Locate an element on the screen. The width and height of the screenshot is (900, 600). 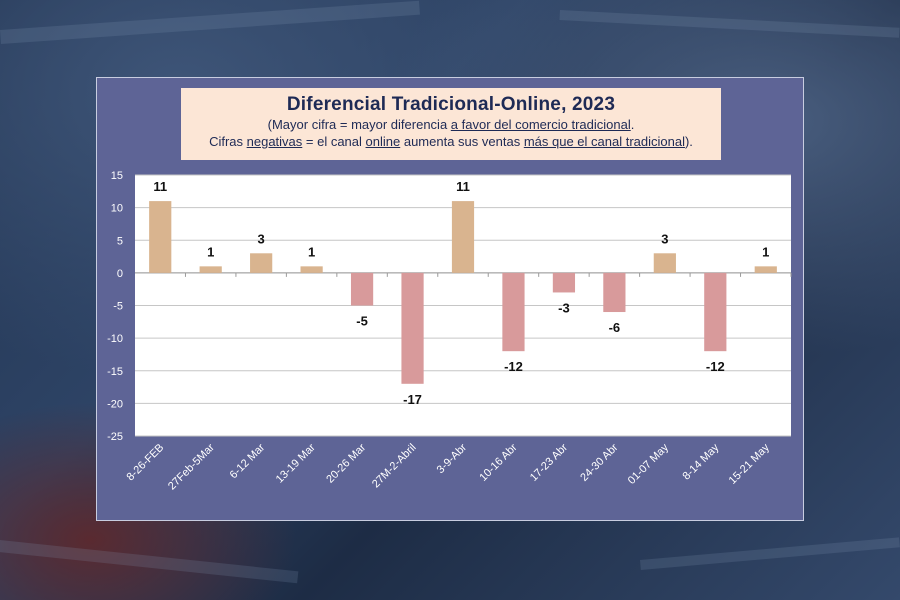
x-tick-label: 24-30 Abr is located at coordinates (599, 462).